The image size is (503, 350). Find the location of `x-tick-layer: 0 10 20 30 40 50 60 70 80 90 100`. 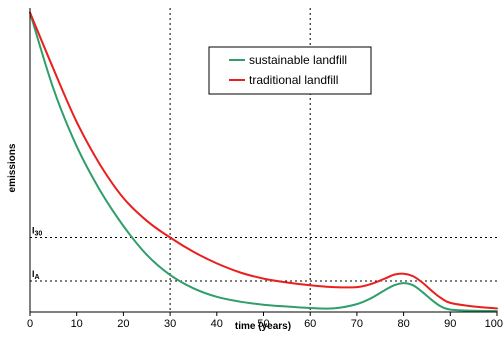

x-tick-layer: 0 10 20 30 40 50 60 70 80 90 100 is located at coordinates (265, 321).